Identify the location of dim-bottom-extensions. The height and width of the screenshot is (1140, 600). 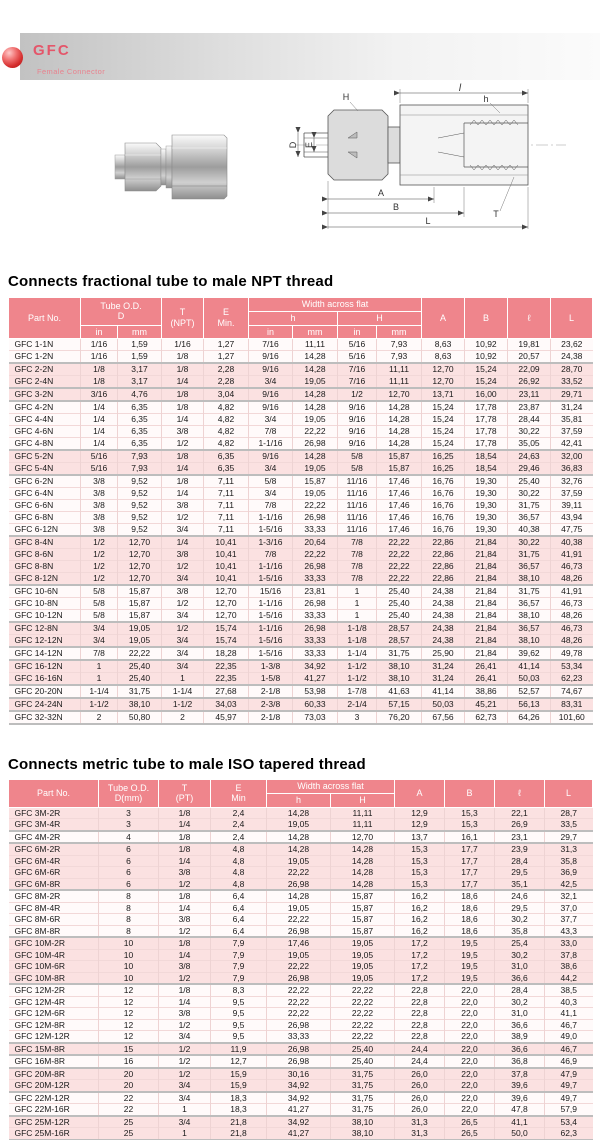
(428, 205).